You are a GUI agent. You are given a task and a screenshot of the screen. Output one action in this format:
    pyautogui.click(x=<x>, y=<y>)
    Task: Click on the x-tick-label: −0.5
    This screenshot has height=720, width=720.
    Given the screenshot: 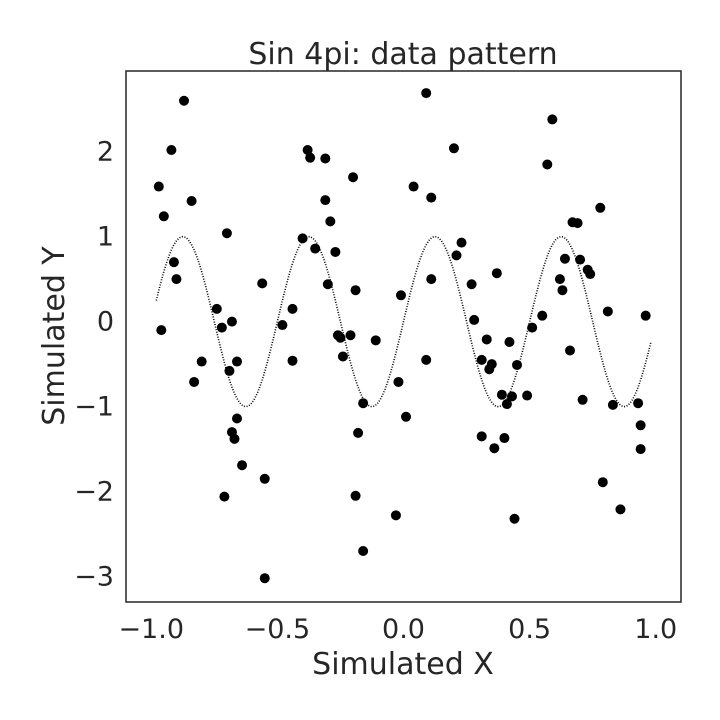 What is the action you would take?
    pyautogui.click(x=278, y=629)
    